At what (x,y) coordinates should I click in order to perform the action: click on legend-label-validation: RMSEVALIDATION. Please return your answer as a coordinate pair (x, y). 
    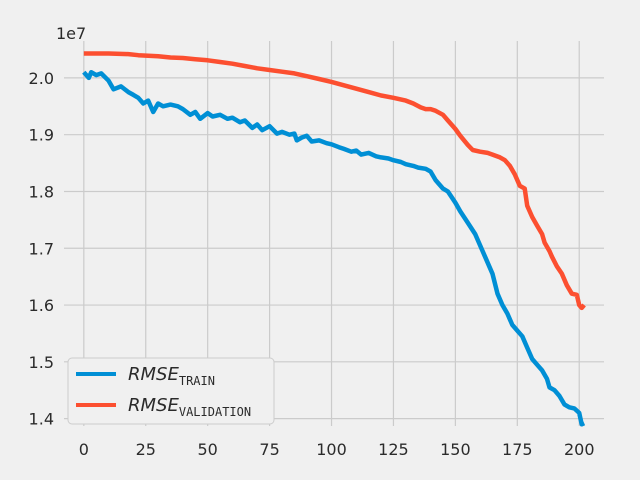
    Looking at the image, I should click on (189, 407).